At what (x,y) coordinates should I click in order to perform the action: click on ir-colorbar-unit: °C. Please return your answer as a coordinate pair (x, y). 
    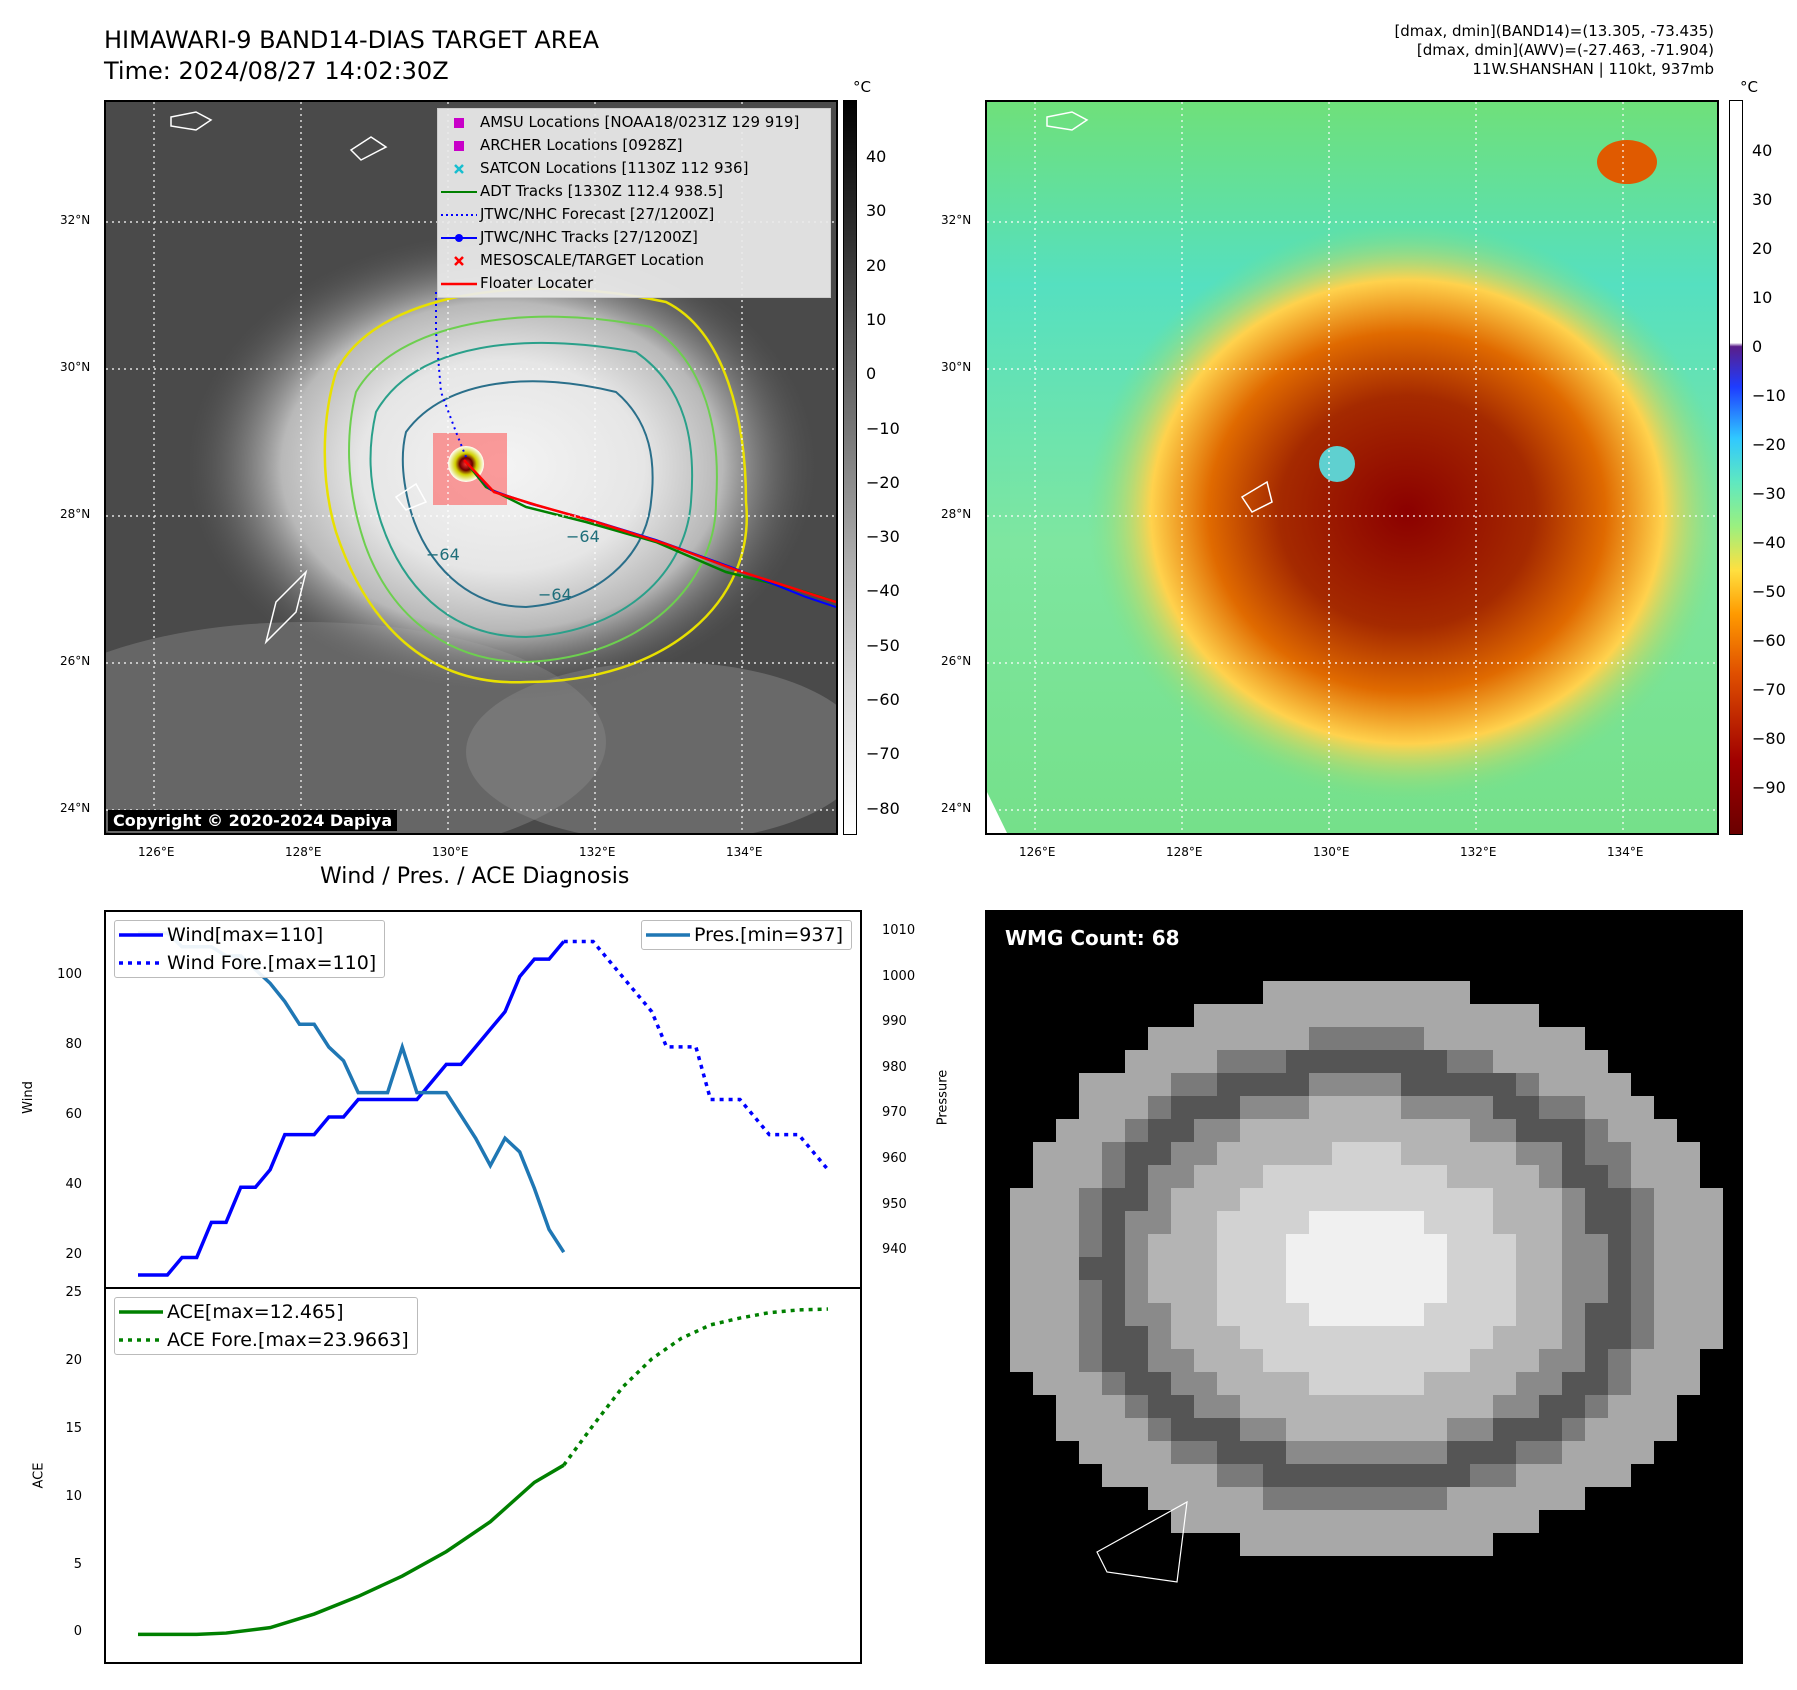
    Looking at the image, I should click on (862, 87).